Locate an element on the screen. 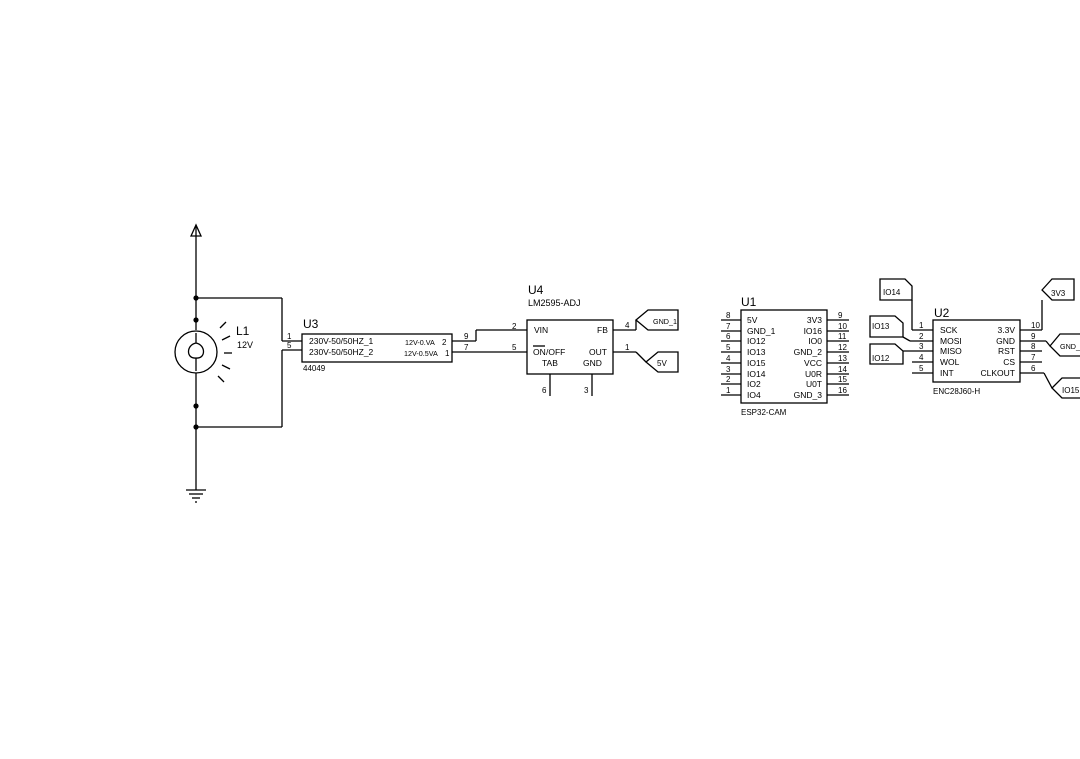 This screenshot has width=1080, height=759. net-label-io15: IO15 is located at coordinates (1065, 388).